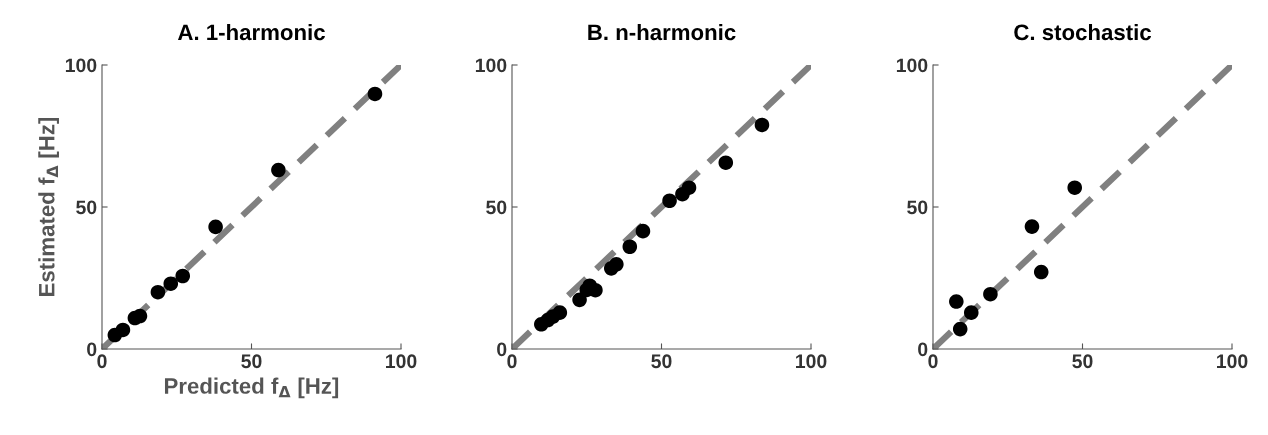 This screenshot has width=1268, height=435. I want to click on chart-title: A. 1-harmonic, so click(251, 32).